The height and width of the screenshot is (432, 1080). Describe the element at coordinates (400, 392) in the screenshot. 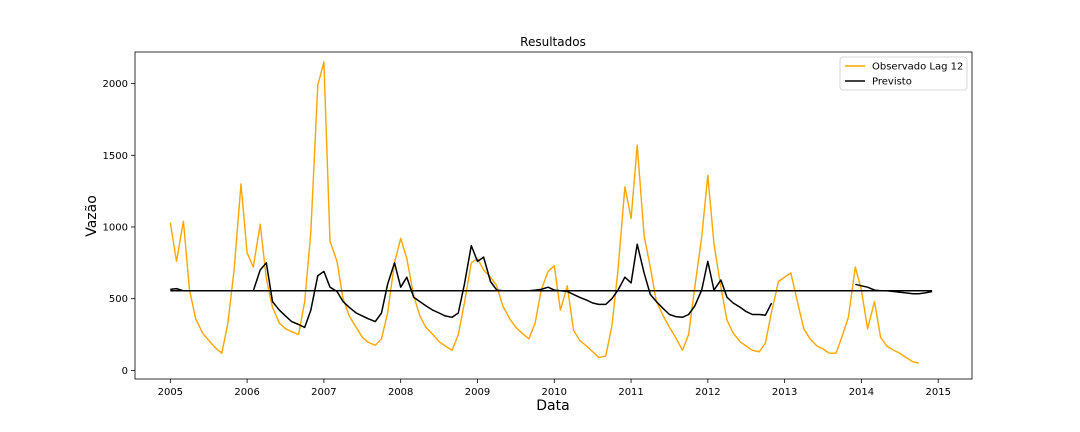

I see `x-tick-label: 2008` at that location.